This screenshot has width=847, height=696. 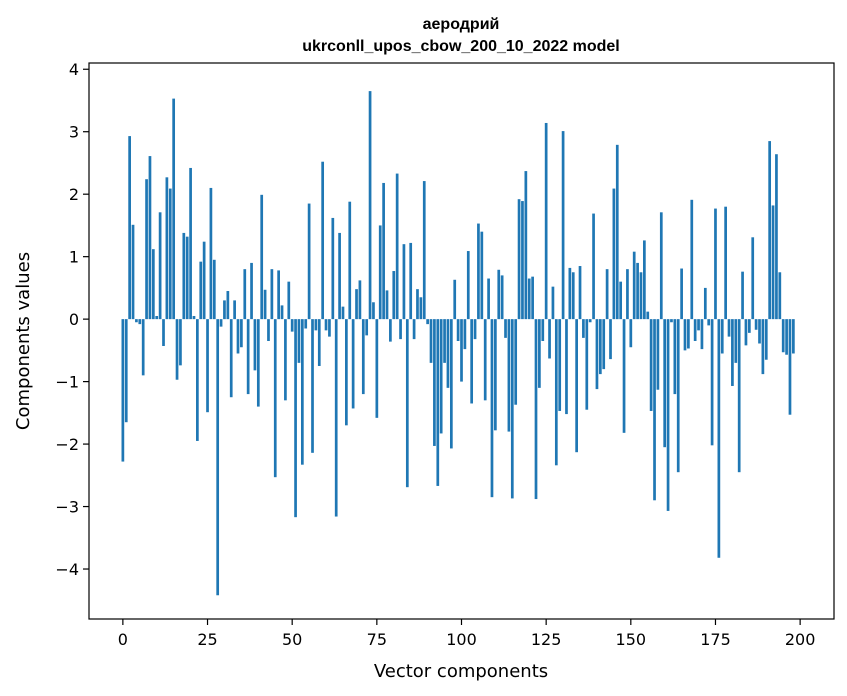 What do you see at coordinates (67, 382) in the screenshot?
I see `y-tick-label: −1` at bounding box center [67, 382].